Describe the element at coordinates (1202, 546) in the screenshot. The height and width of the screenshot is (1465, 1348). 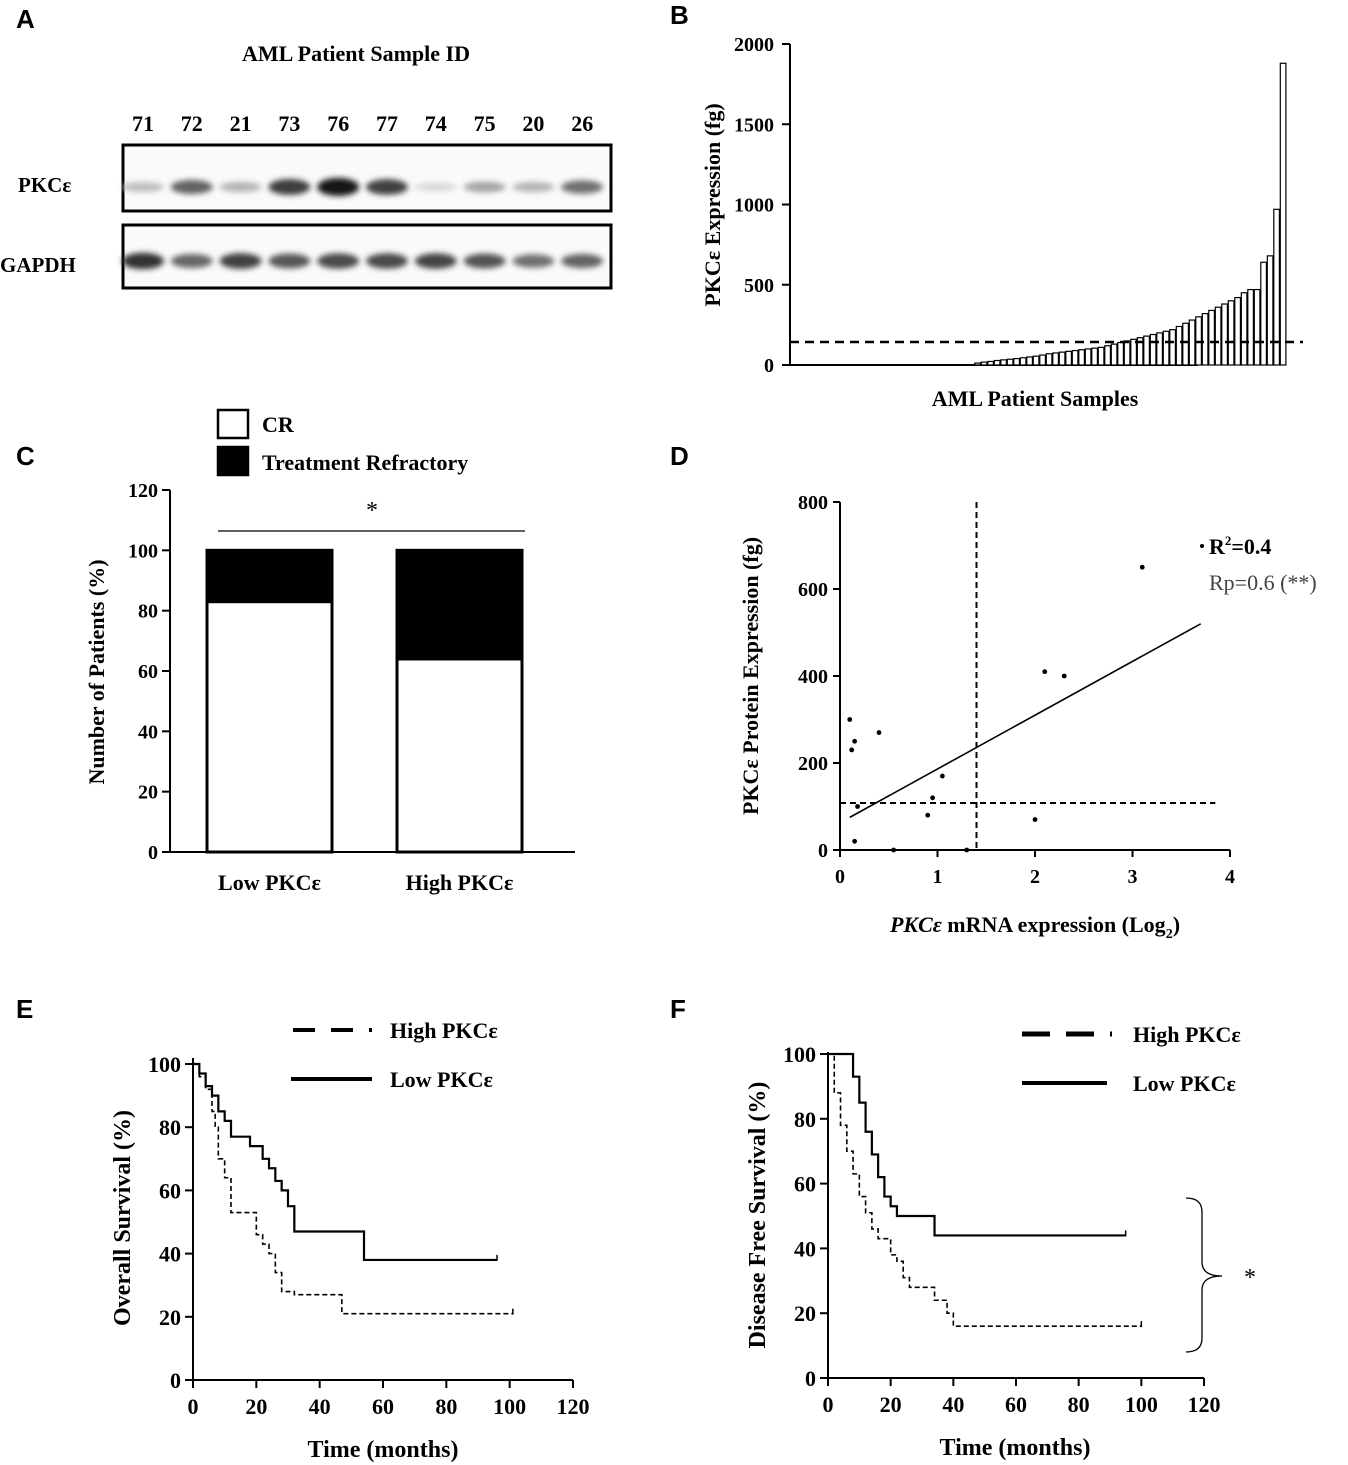
I see `d-stat-bullet` at that location.